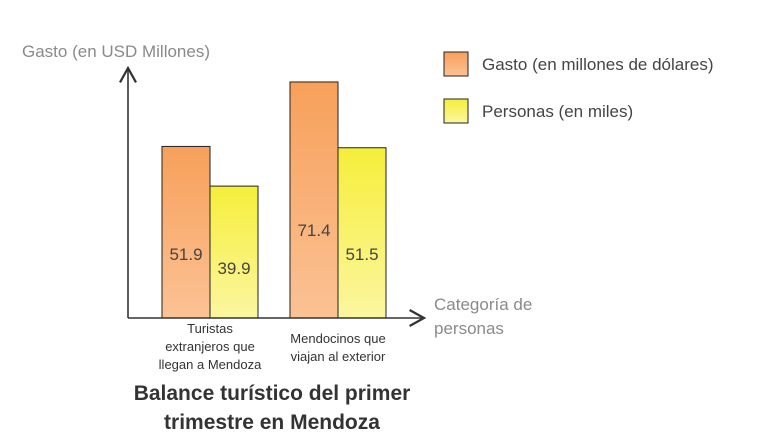 Image resolution: width=768 pixels, height=448 pixels. I want to click on chart-title-line-2: trimestre en Mendoza, so click(272, 422).